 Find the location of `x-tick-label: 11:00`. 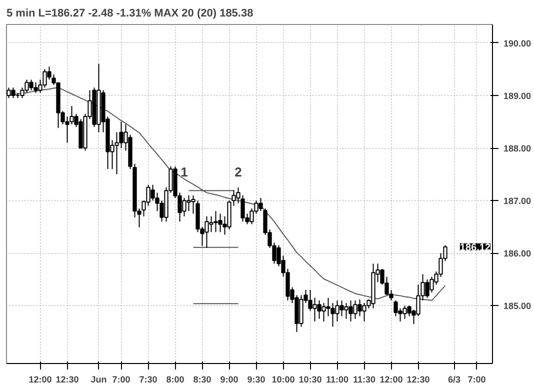

x-tick-label: 11:00 is located at coordinates (337, 379).